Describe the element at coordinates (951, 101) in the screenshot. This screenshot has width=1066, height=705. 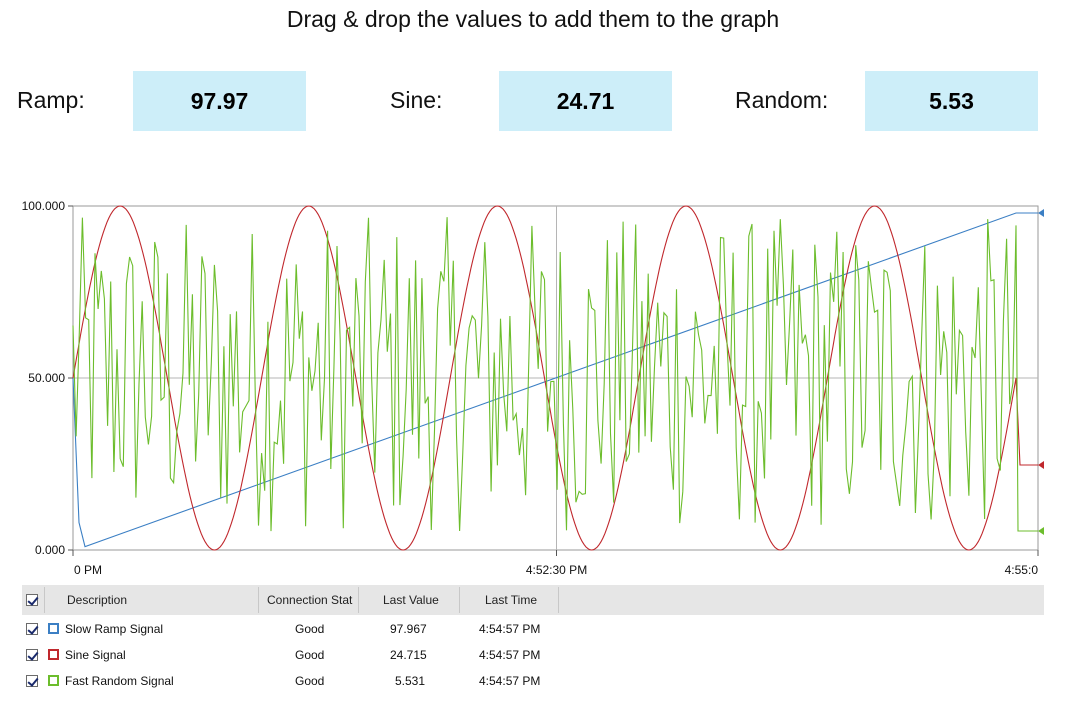
I see `random-value-tile: 5.53` at that location.